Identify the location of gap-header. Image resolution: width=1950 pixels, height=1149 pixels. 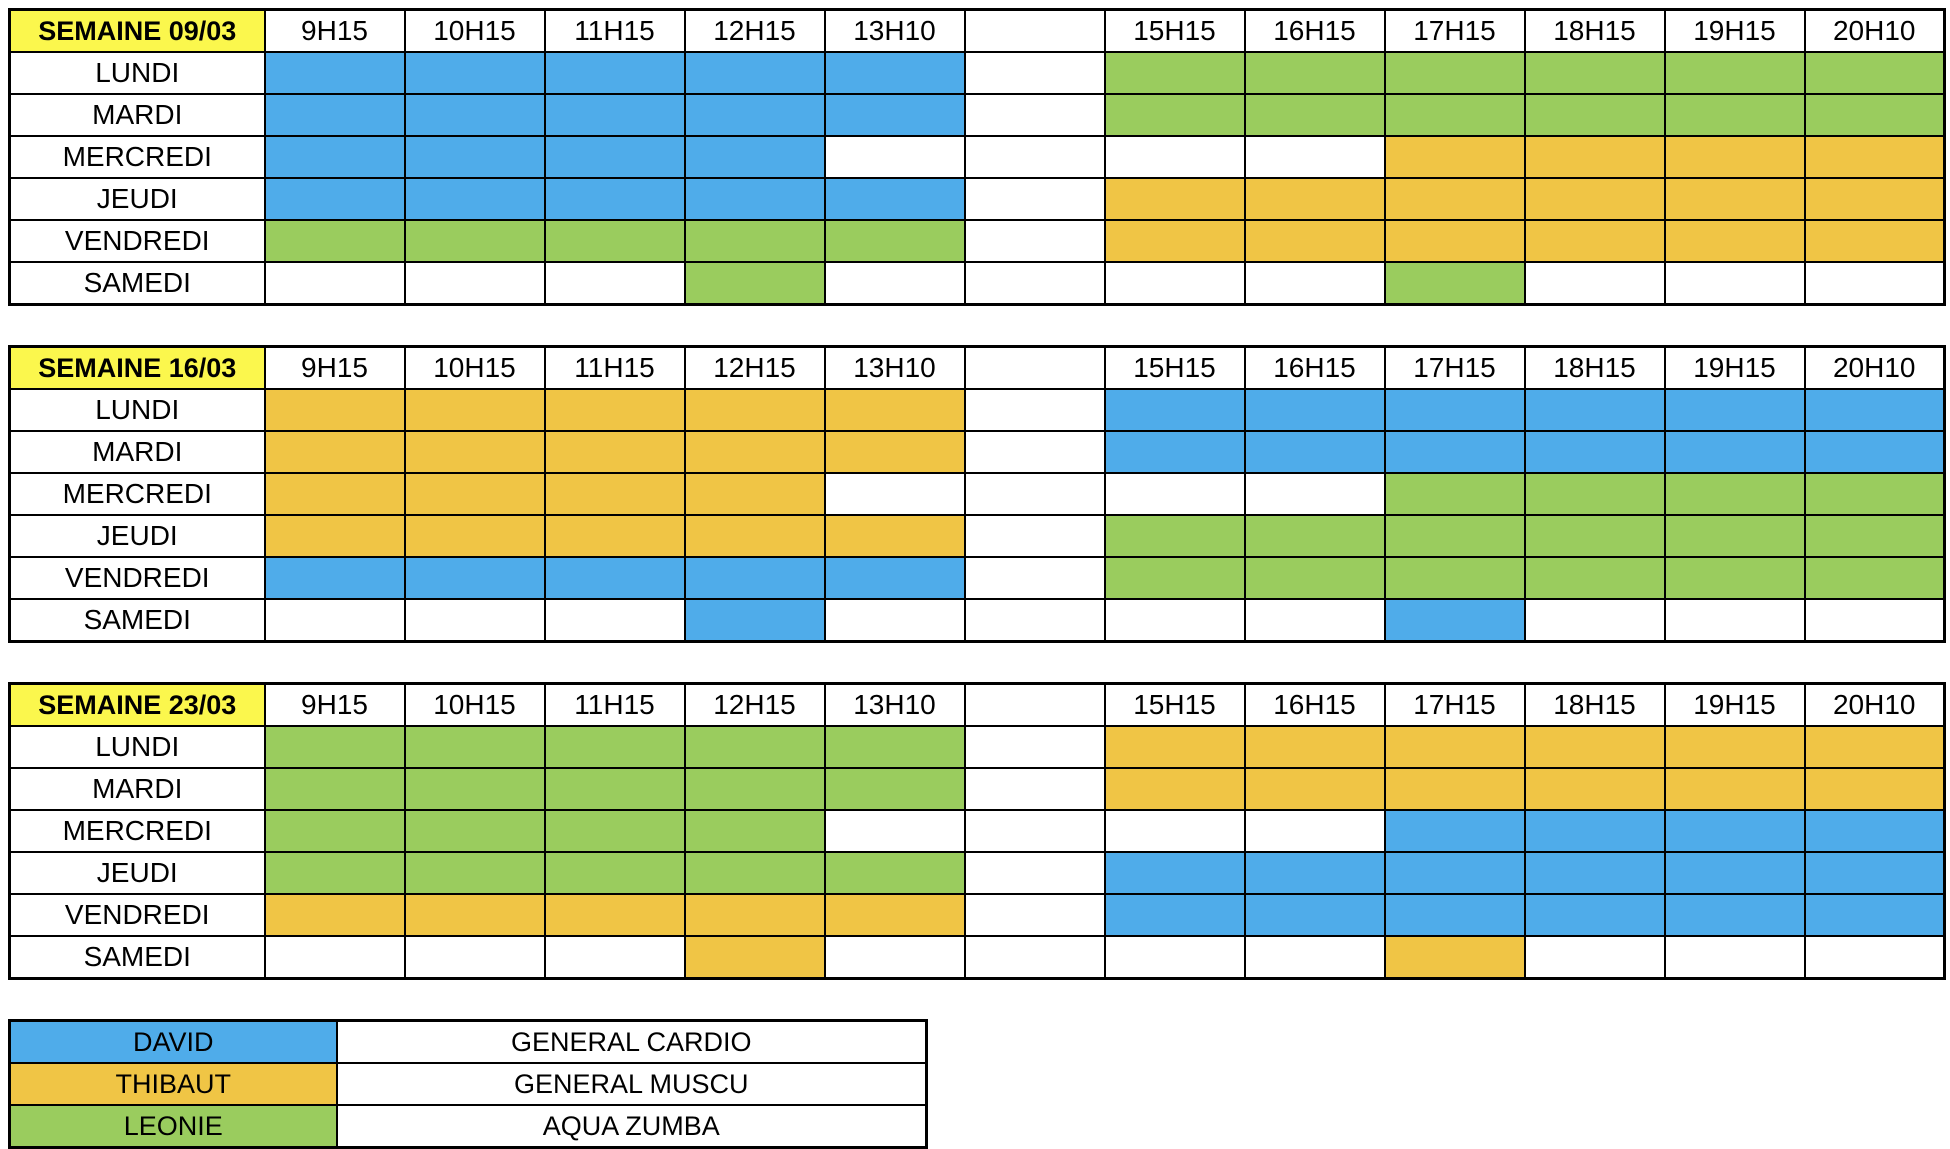
(1034, 30).